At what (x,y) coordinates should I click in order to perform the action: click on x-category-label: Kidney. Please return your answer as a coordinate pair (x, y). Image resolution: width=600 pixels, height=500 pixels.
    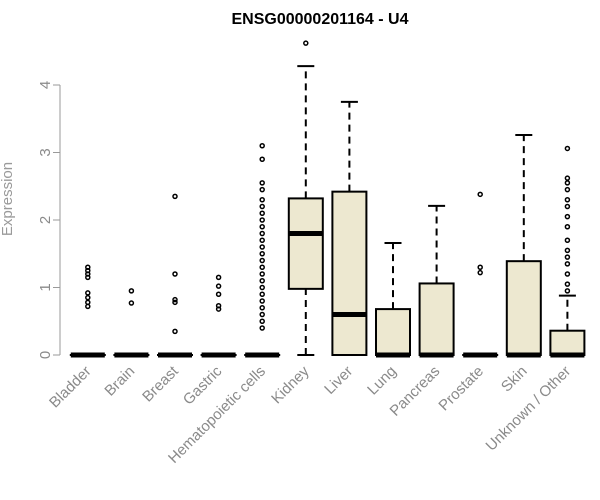
    Looking at the image, I should click on (290, 384).